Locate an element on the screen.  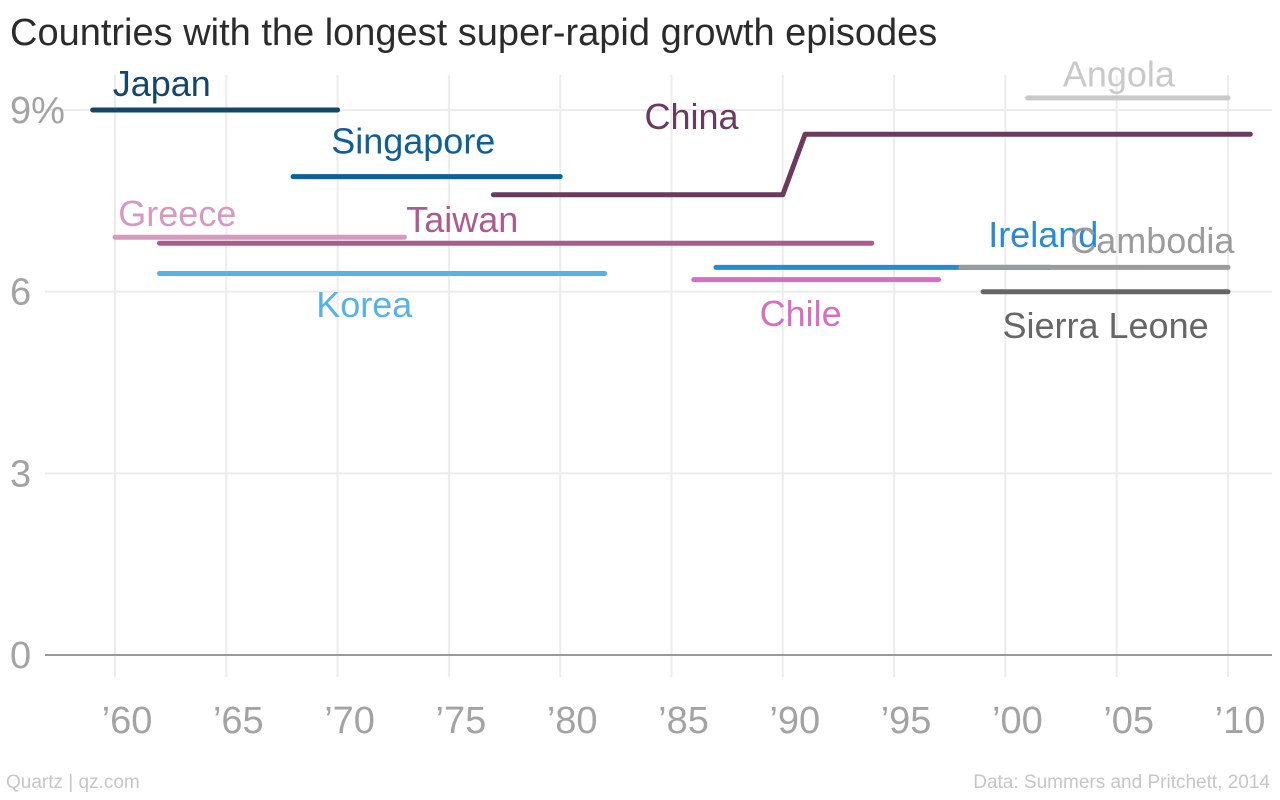
footer-source-right: Data: Summers and Pritchett, 2014 is located at coordinates (1121, 782).